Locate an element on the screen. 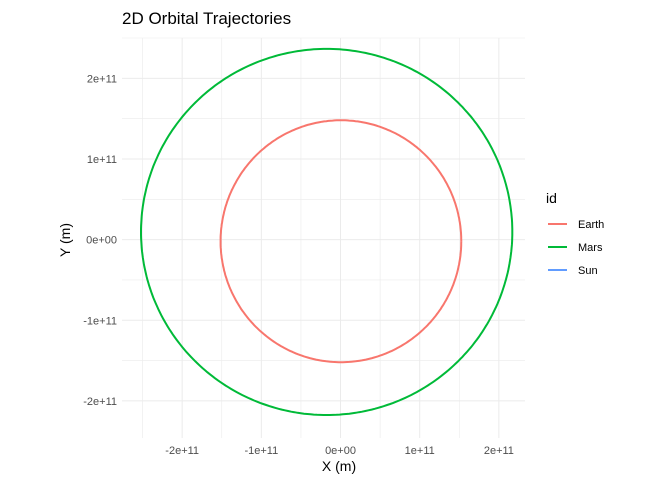 The width and height of the screenshot is (672, 485). legend-label-earth: Earth is located at coordinates (591, 225).